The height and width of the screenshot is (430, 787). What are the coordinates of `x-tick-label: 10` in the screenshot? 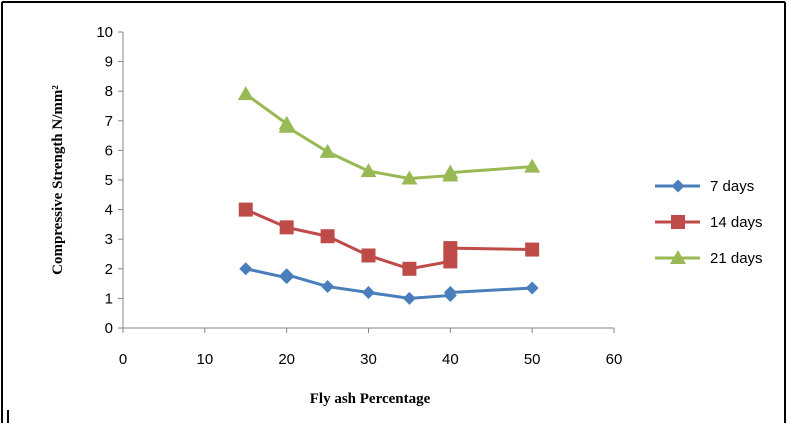 It's located at (204, 359).